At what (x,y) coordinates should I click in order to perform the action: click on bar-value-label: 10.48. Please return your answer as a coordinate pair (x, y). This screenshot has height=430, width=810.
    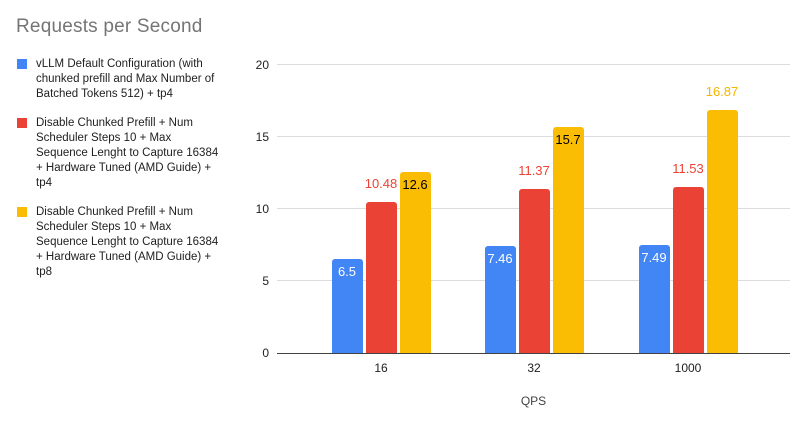
    Looking at the image, I should click on (381, 184).